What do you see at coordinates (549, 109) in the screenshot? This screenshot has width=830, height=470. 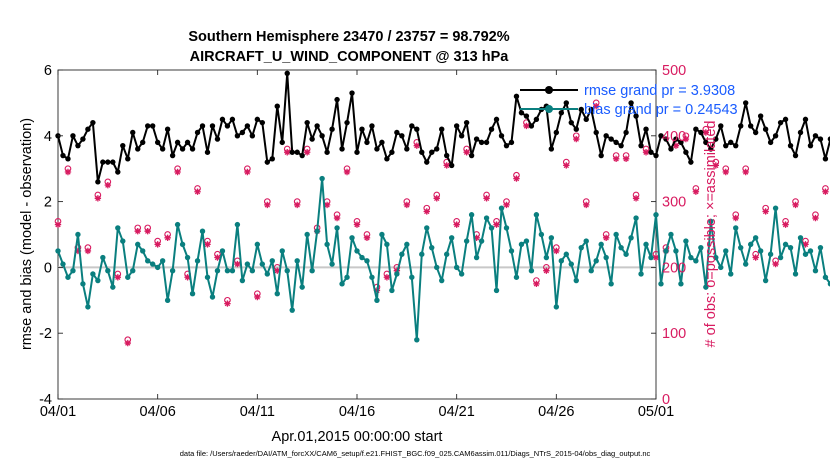 I see `legend-bias-marker` at bounding box center [549, 109].